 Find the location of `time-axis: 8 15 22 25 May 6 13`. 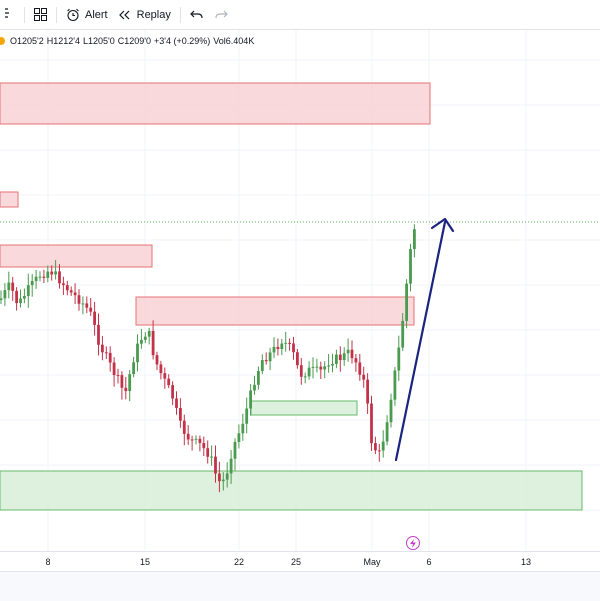

time-axis: 8 15 22 25 May 6 13 is located at coordinates (300, 561).